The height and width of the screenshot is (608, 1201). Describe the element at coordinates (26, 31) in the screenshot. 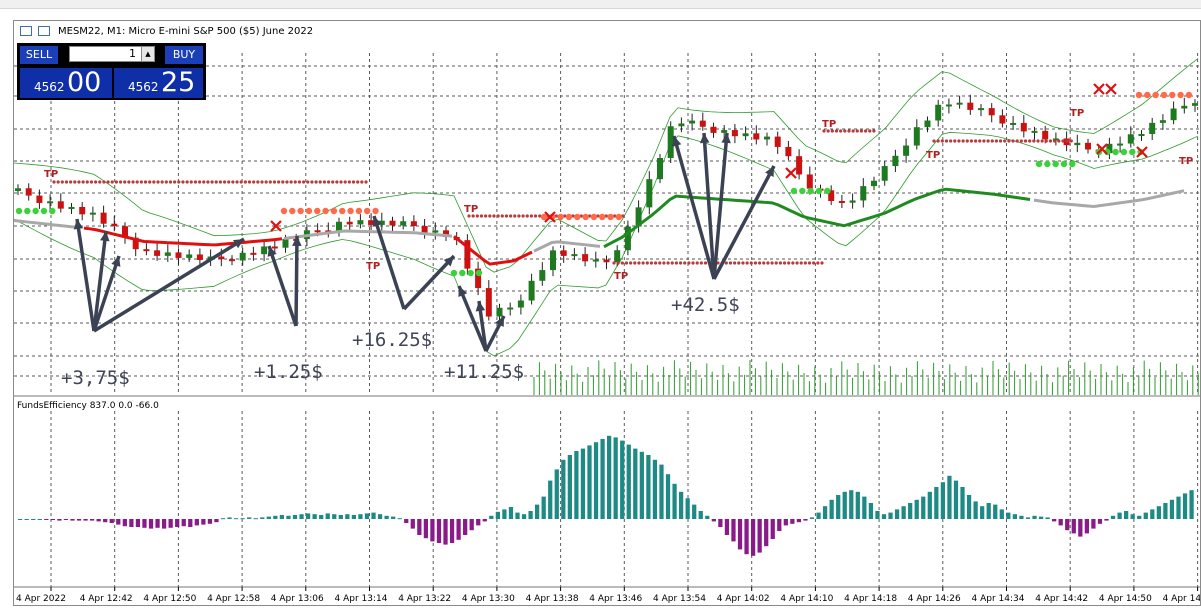

I see `chart-window-icon` at that location.